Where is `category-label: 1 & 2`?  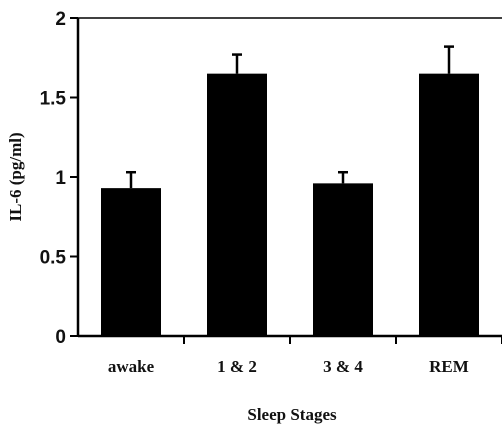
category-label: 1 & 2 is located at coordinates (237, 366).